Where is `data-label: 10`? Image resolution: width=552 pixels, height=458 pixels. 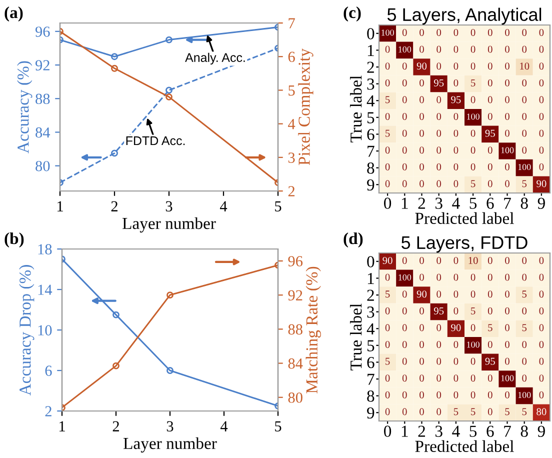 data-label: 10 is located at coordinates (525, 66).